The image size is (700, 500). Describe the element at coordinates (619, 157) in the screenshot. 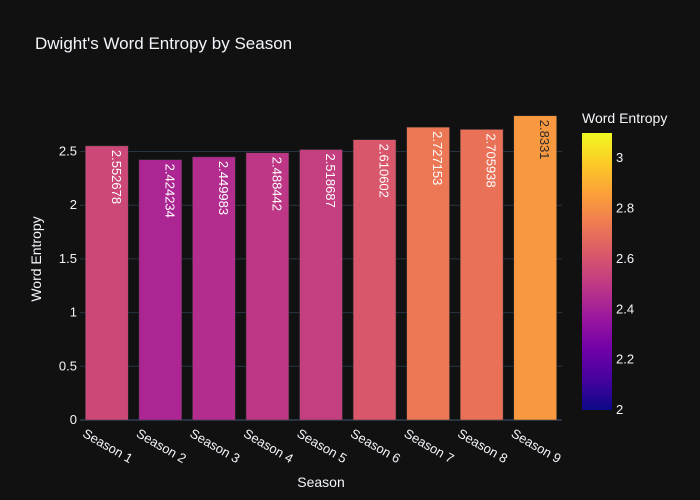

I see `colorbar-tick-label: 3` at that location.